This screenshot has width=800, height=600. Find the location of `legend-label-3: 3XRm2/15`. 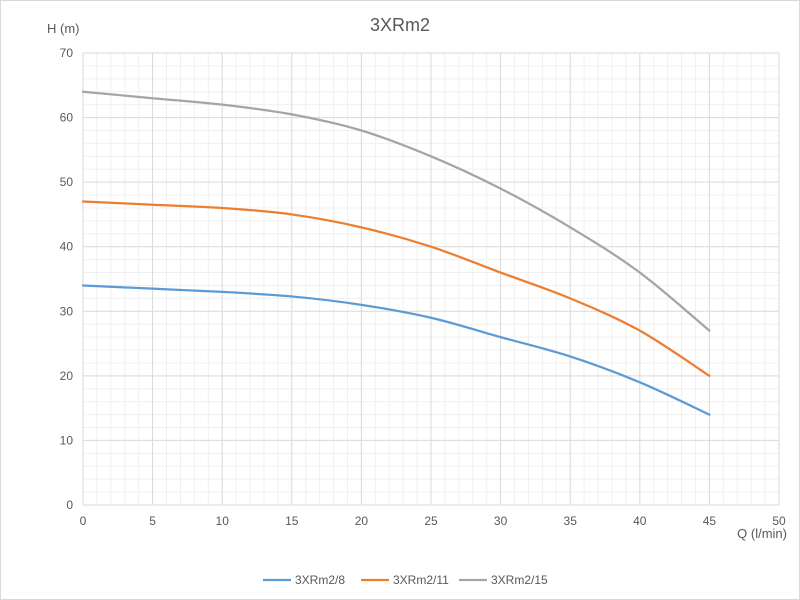

legend-label-3: 3XRm2/15 is located at coordinates (519, 580).